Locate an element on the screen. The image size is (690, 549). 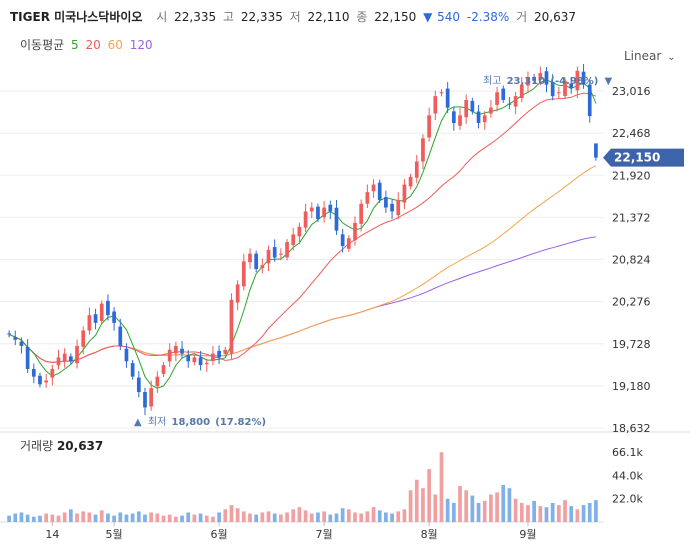
min-label: 최저 is located at coordinates (157, 422).